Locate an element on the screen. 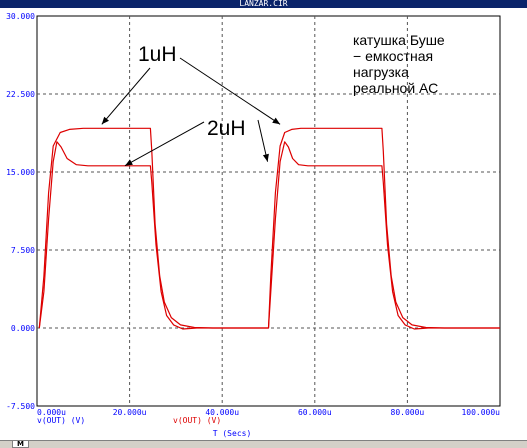 The width and height of the screenshot is (527, 448). y-tick-label: -7.500 is located at coordinates (20, 406).